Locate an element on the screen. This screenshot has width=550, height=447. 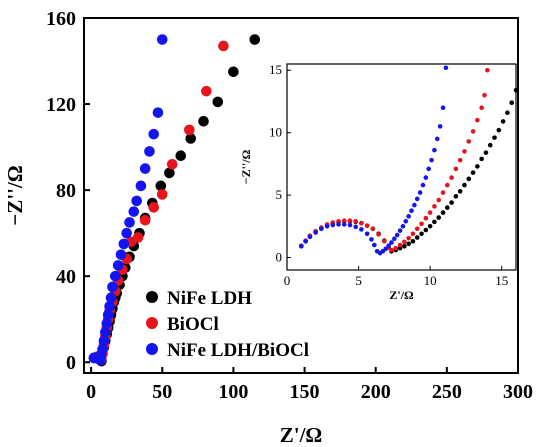
inset-x-tick-label: 15 is located at coordinates (501, 280).